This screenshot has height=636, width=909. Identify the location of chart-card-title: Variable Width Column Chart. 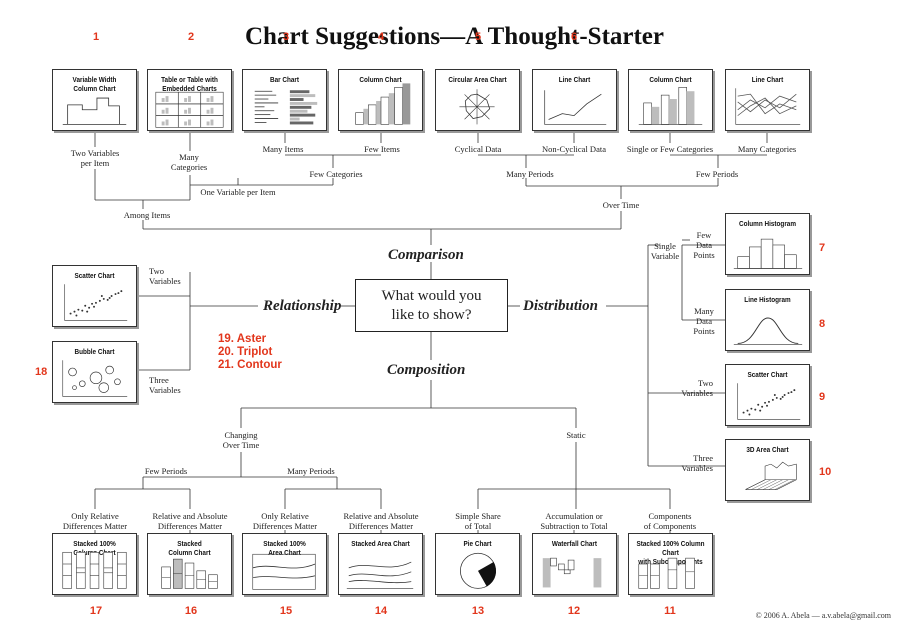
(94, 84).